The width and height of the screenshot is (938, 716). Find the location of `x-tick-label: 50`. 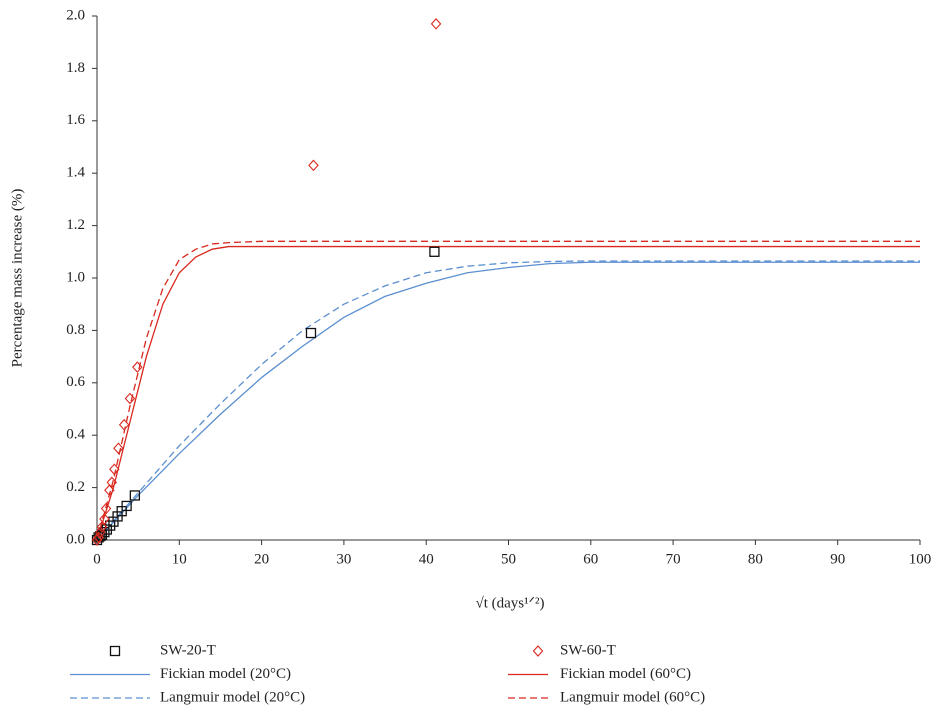

x-tick-label: 50 is located at coordinates (508, 559).